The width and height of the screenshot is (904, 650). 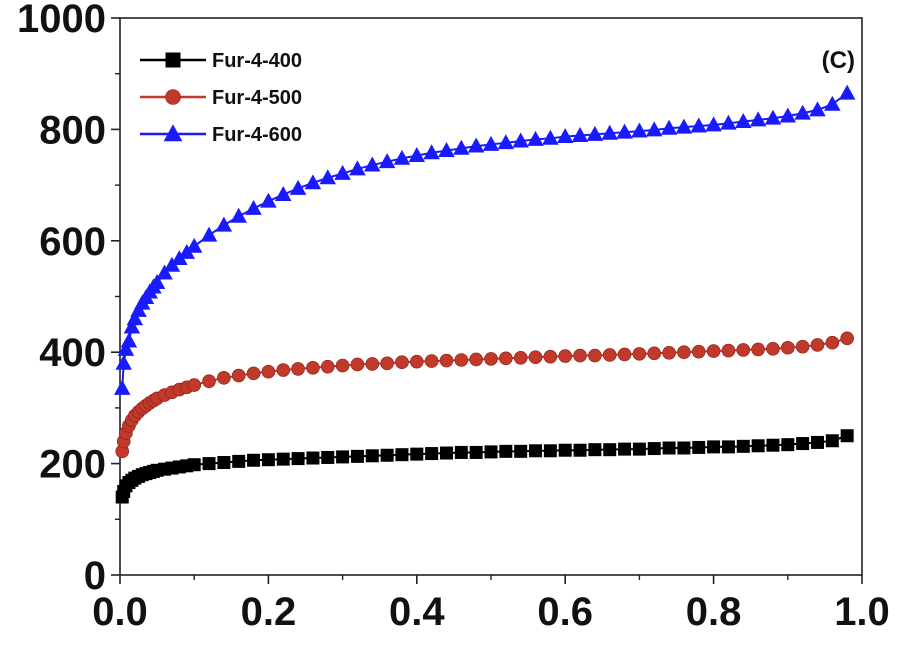 I want to click on x-axis: 0.0 0.2 0.4 0.6 0.8 1.0, so click(x=491, y=604).